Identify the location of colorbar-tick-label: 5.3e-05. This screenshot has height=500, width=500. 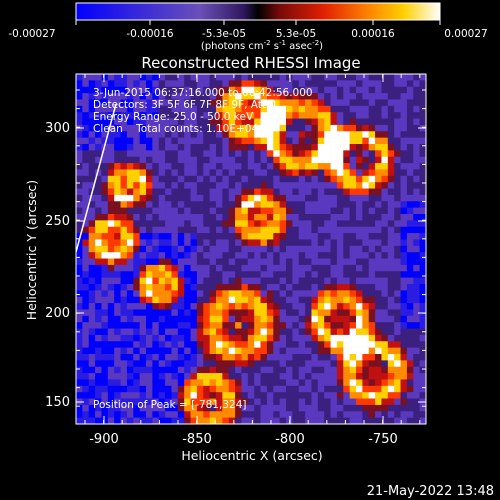
(296, 34).